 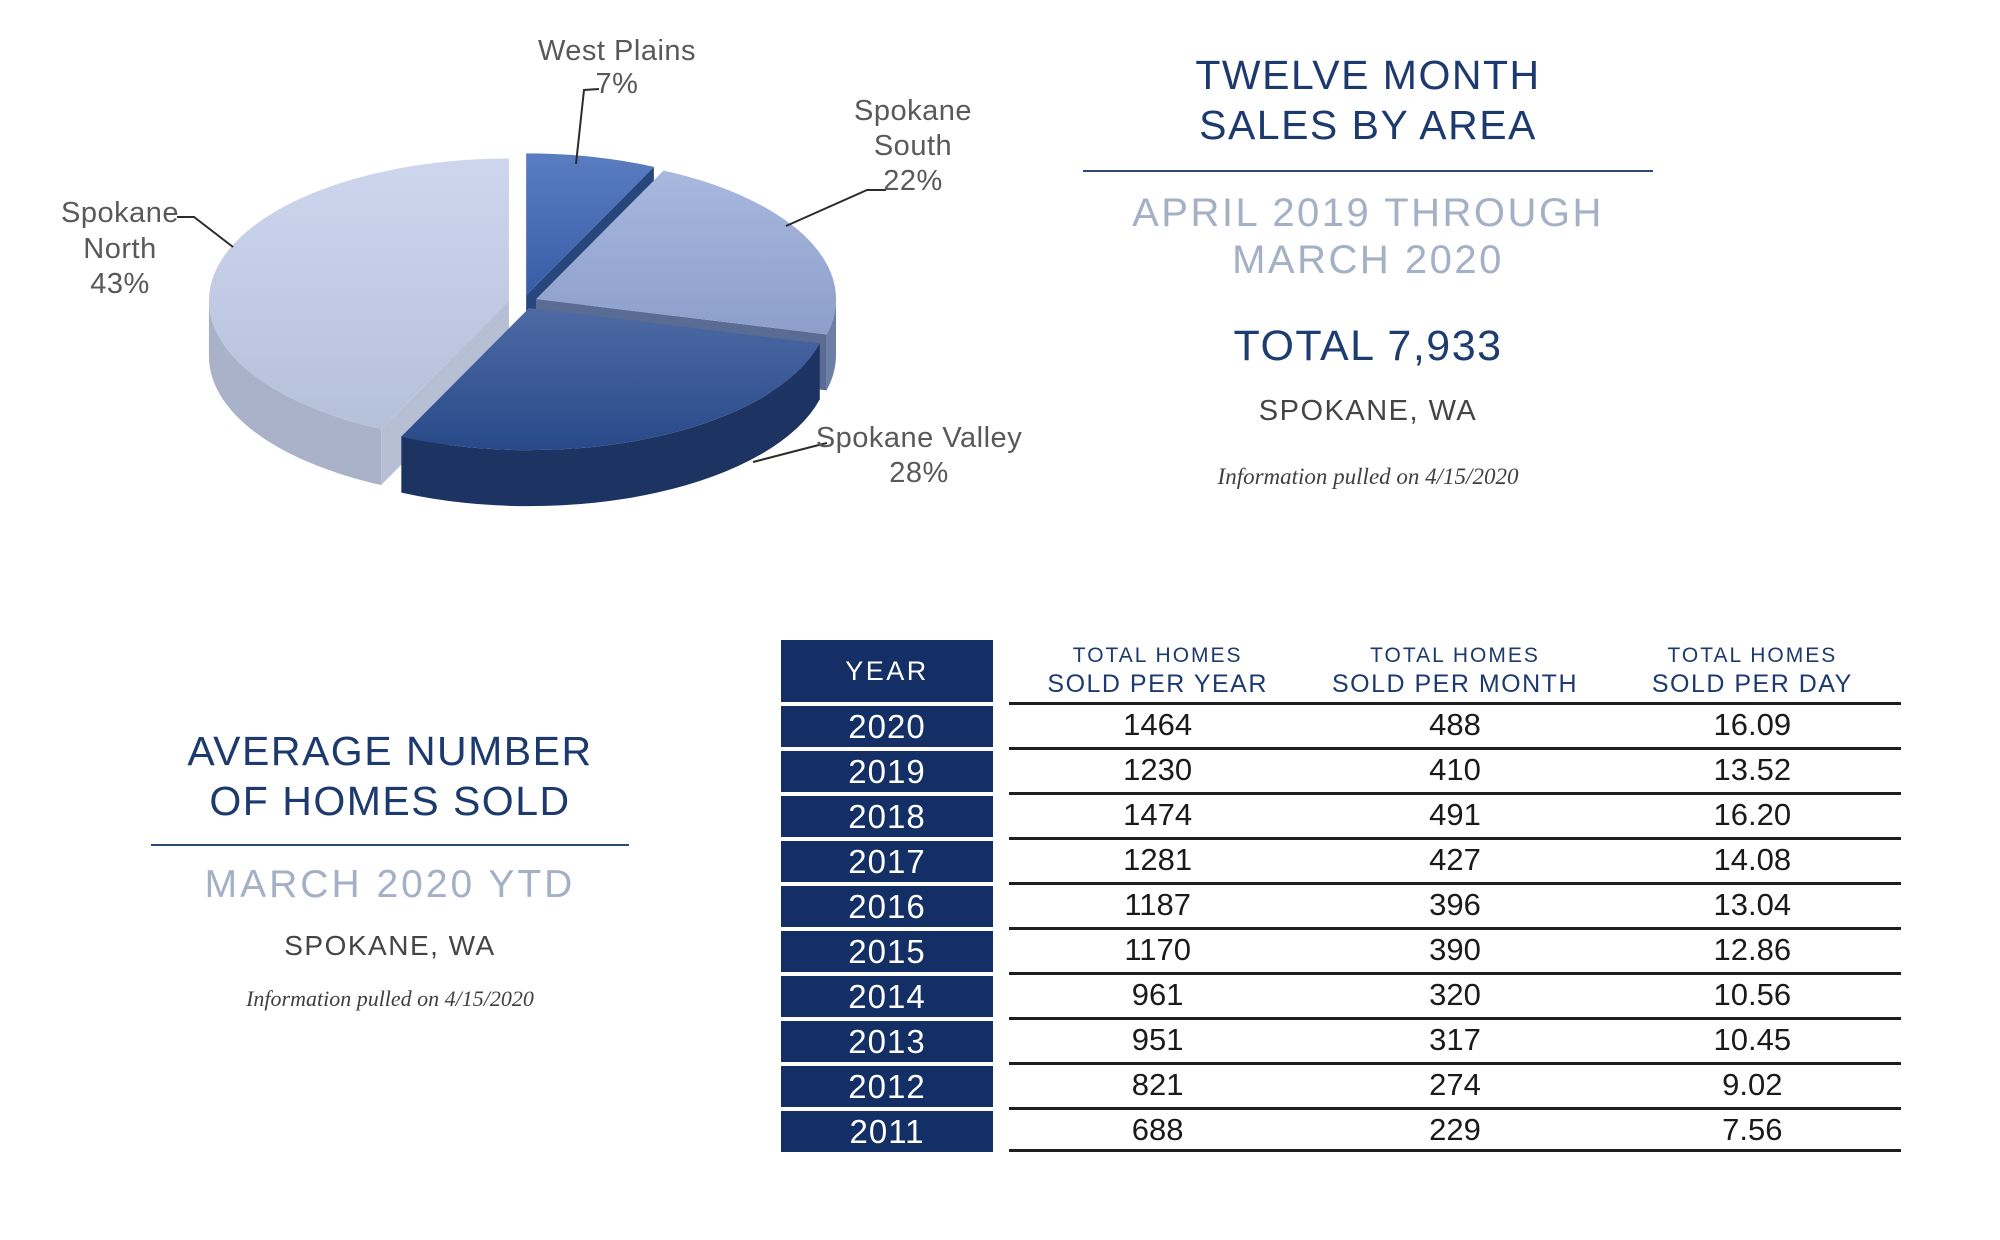 I want to click on pie-slice-spokane-valley, so click(x=610, y=379).